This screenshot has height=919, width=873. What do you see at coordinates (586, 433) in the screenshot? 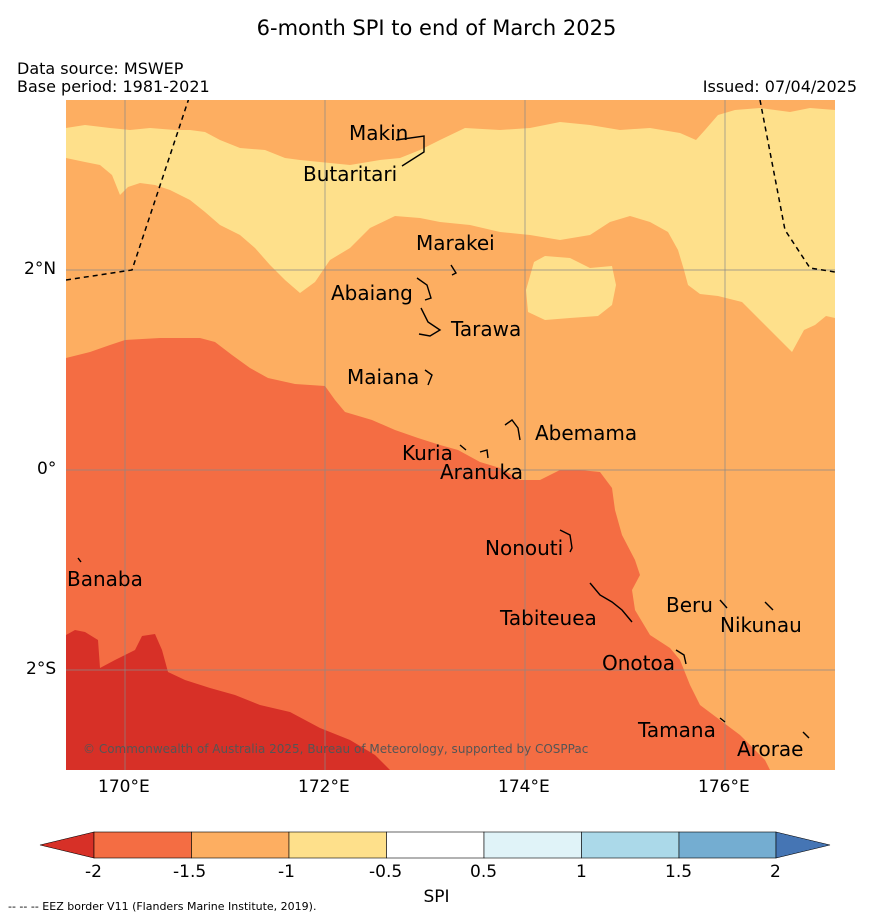
I see `place-label-abemama: Abemama` at bounding box center [586, 433].